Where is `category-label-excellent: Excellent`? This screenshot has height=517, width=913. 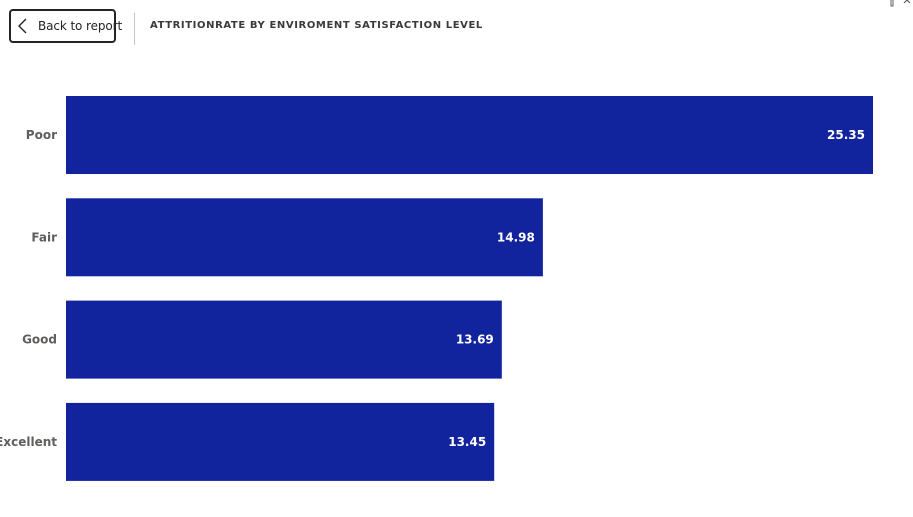
category-label-excellent: Excellent is located at coordinates (28, 442).